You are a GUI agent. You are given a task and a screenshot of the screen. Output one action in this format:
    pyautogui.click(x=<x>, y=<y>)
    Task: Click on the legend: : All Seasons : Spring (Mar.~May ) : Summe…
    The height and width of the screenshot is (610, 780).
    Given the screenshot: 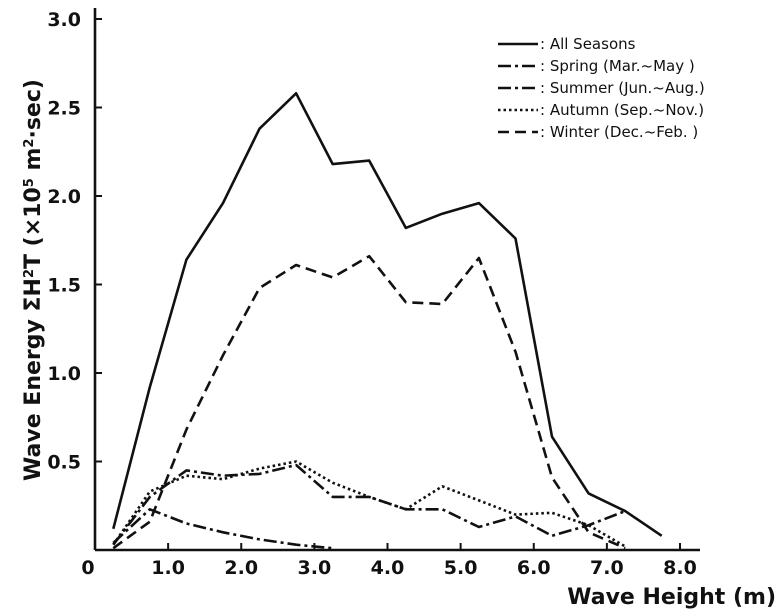 What is the action you would take?
    pyautogui.click(x=601, y=88)
    